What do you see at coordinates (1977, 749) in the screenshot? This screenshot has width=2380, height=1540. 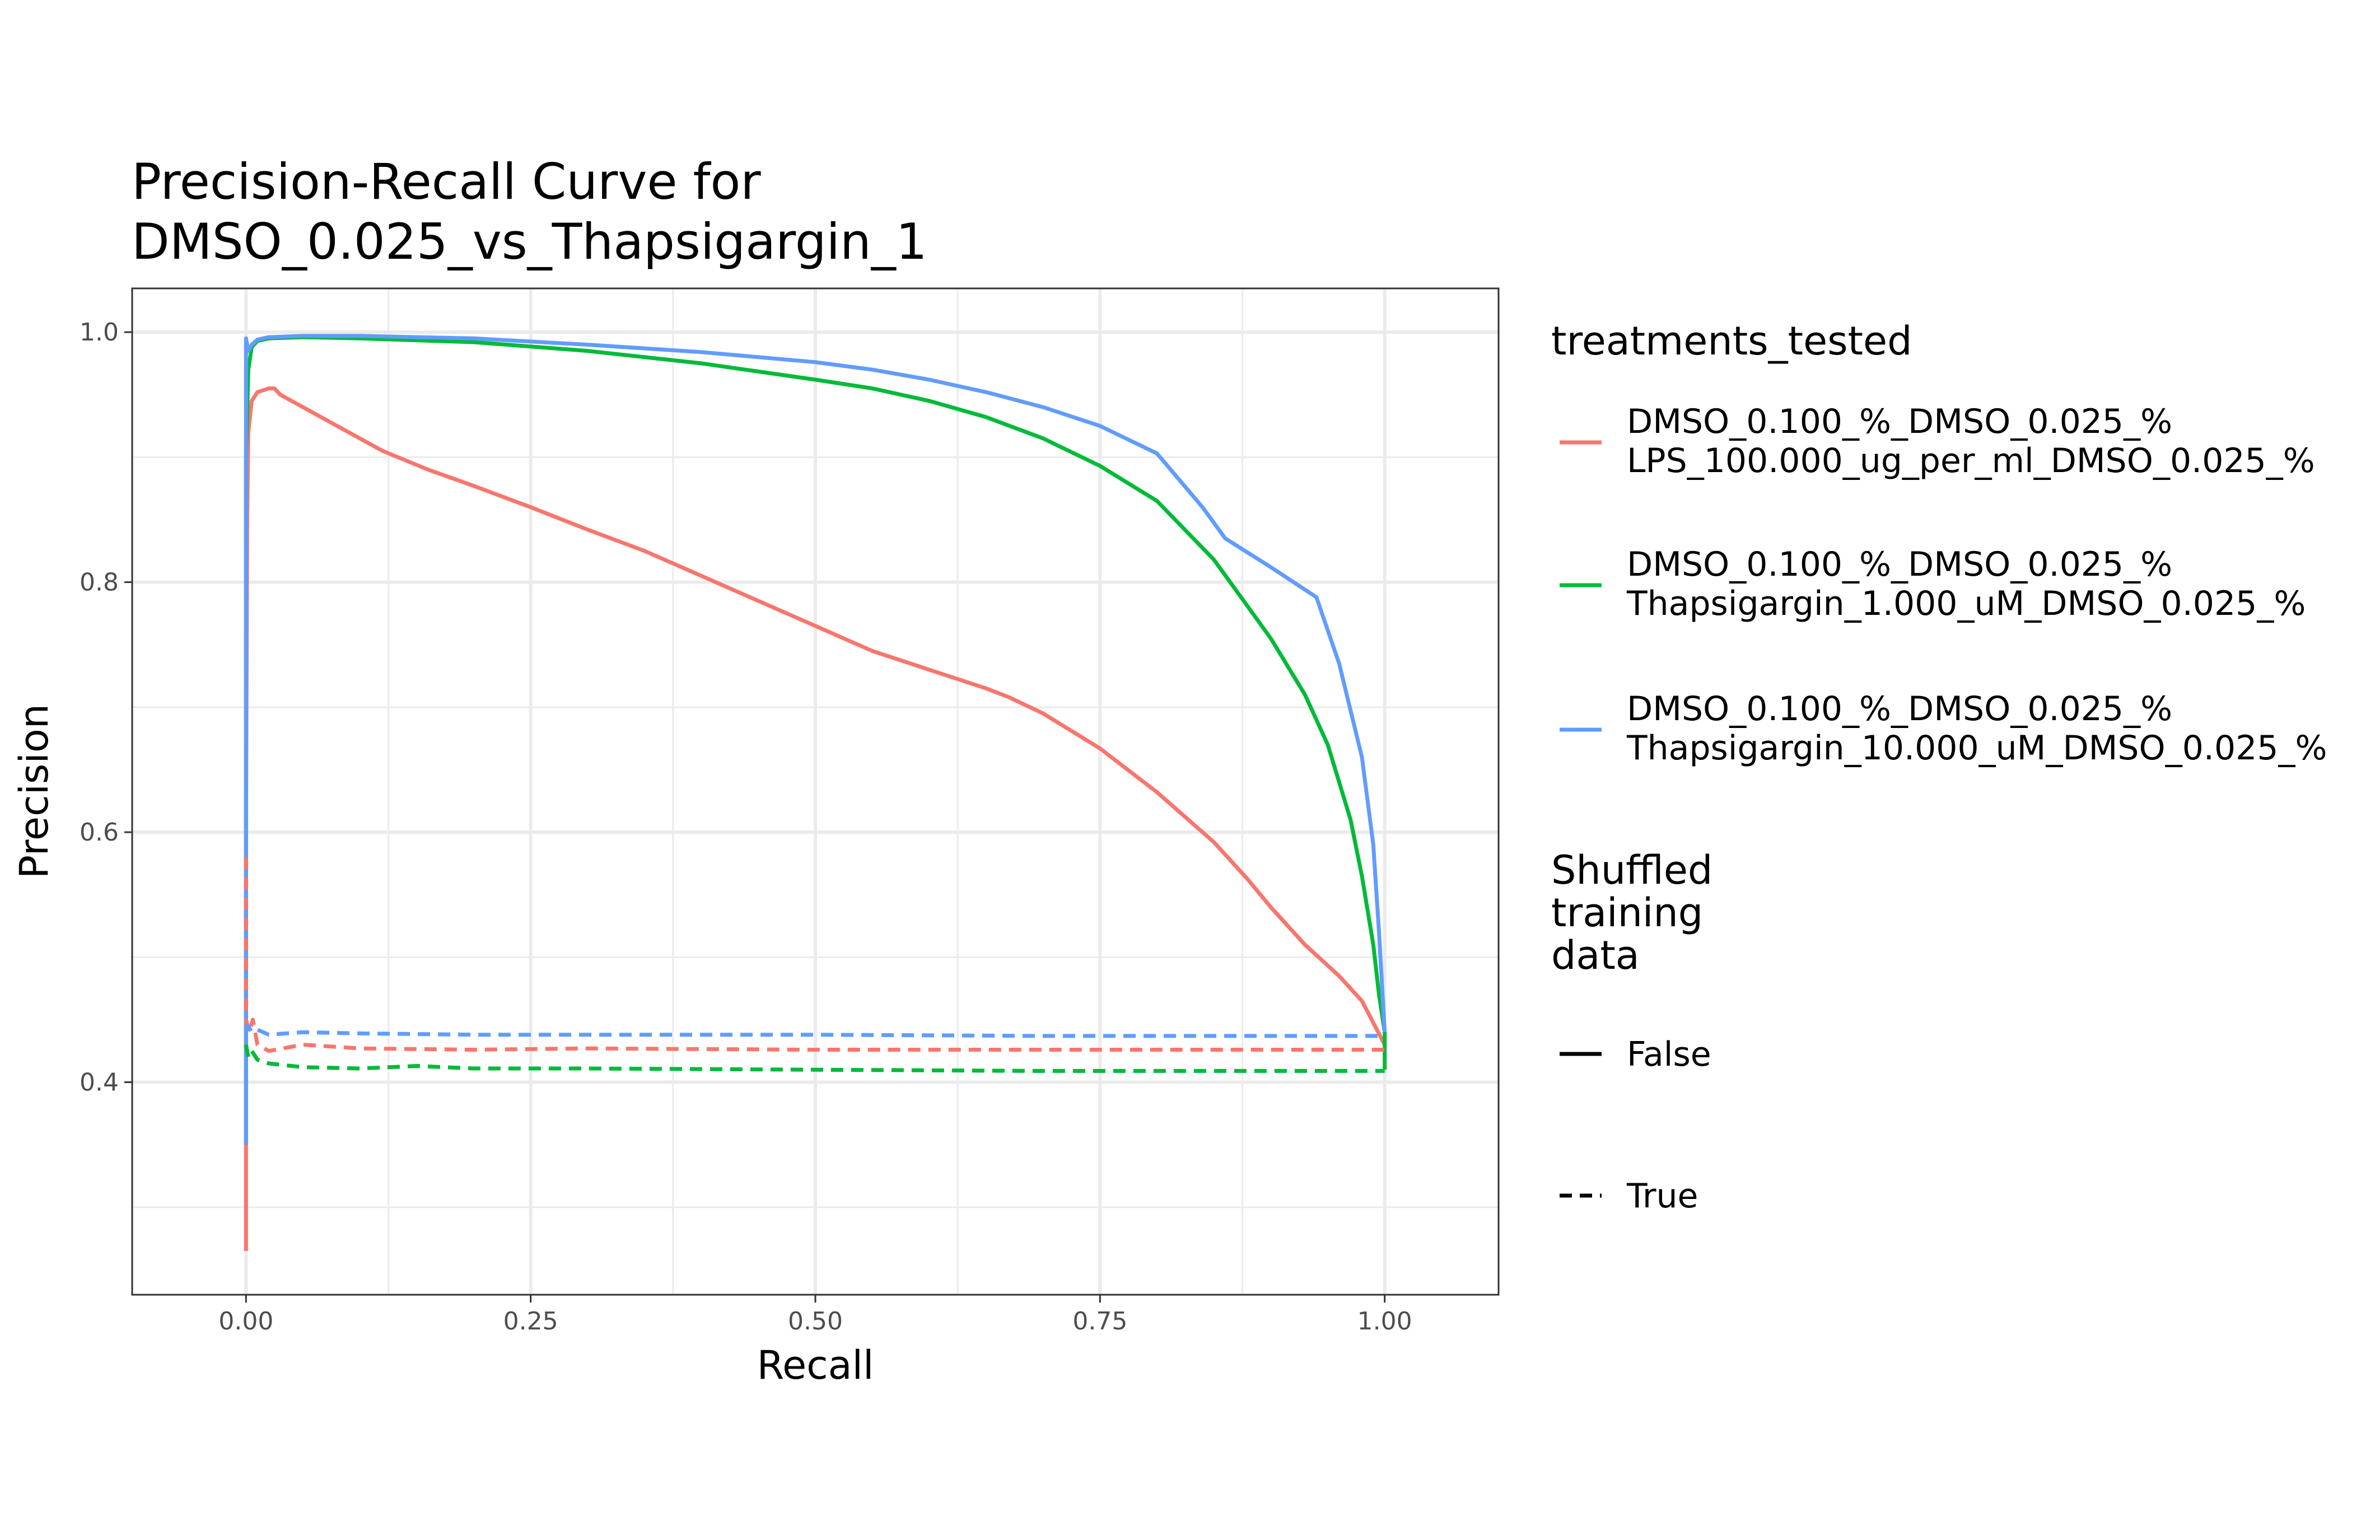 I see `legend-color-label: Thapsigargin_10.000_uM_DMSO_0.025_%` at bounding box center [1977, 749].